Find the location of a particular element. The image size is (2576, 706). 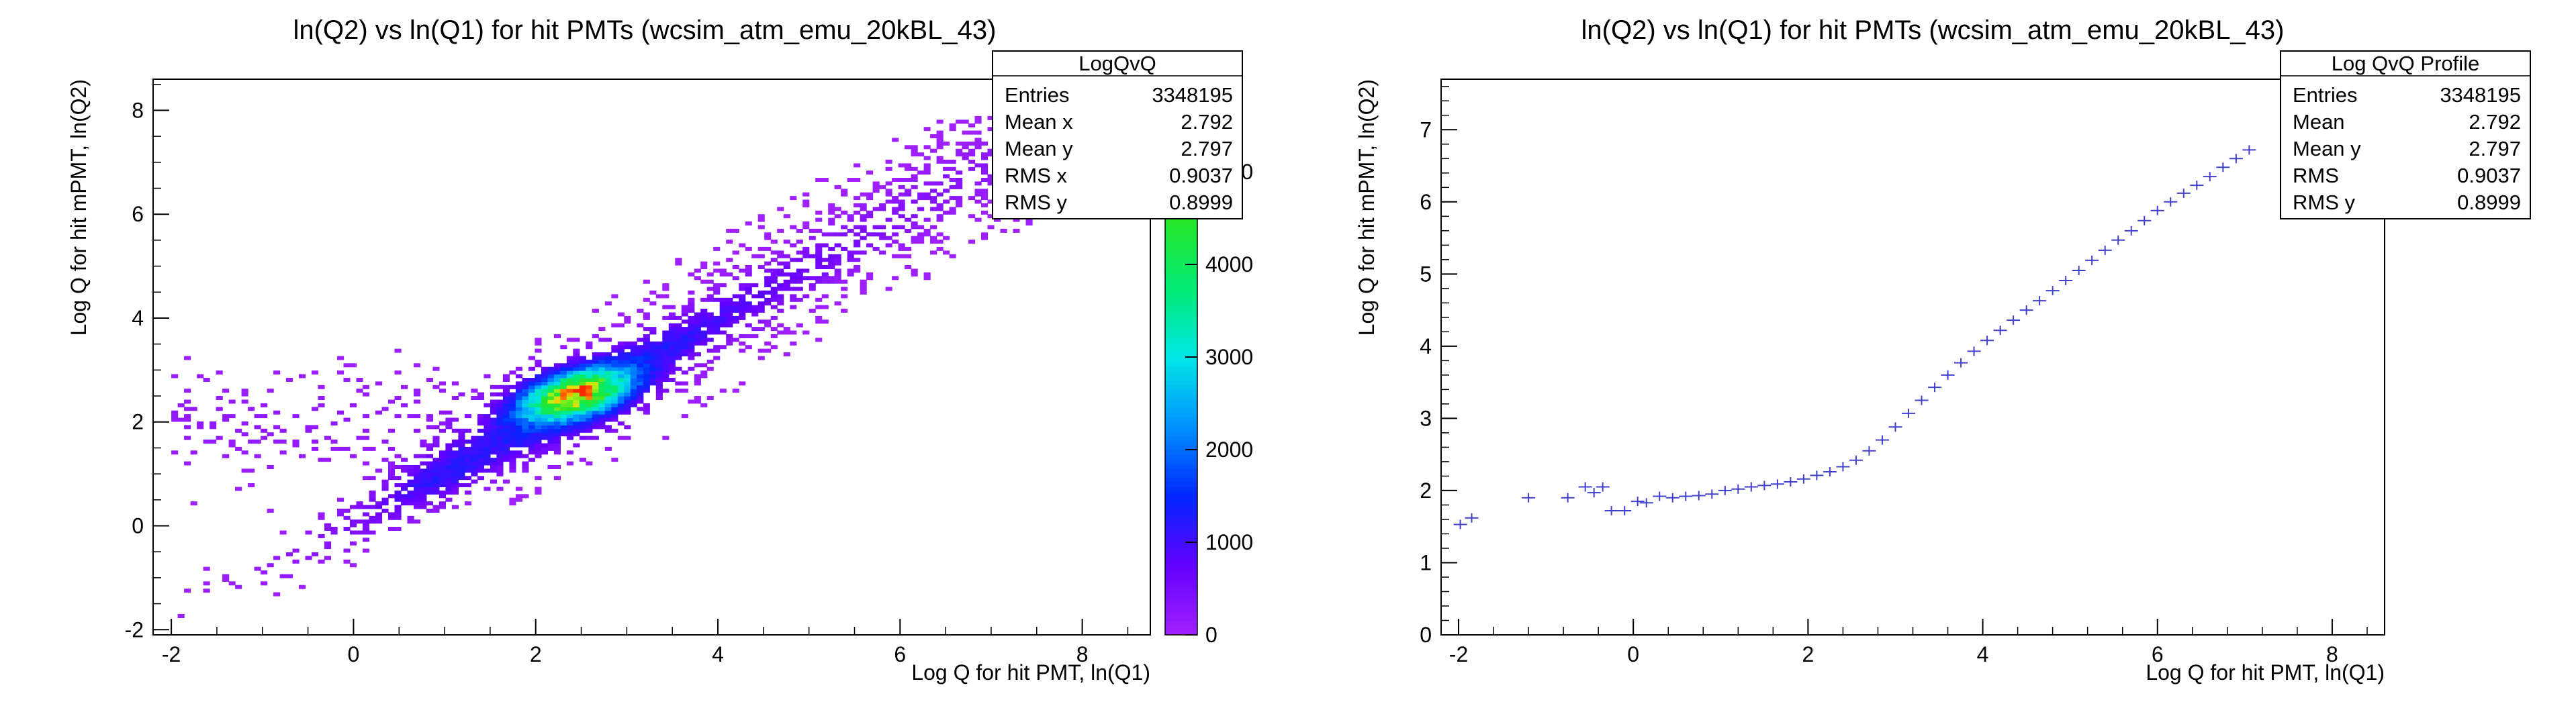

x-tick-label: 2 is located at coordinates (536, 654).